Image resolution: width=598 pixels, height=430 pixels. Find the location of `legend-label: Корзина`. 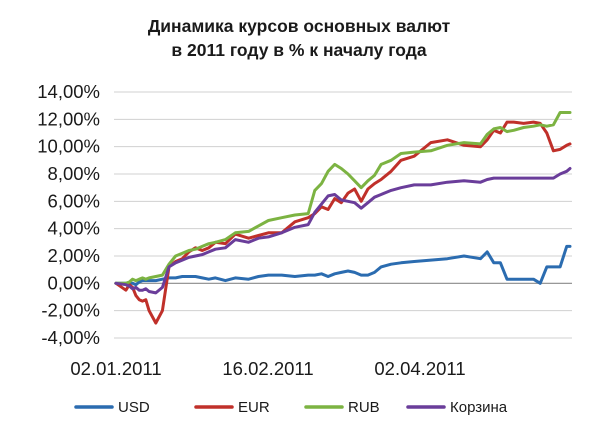

legend-label: Корзина is located at coordinates (479, 407).